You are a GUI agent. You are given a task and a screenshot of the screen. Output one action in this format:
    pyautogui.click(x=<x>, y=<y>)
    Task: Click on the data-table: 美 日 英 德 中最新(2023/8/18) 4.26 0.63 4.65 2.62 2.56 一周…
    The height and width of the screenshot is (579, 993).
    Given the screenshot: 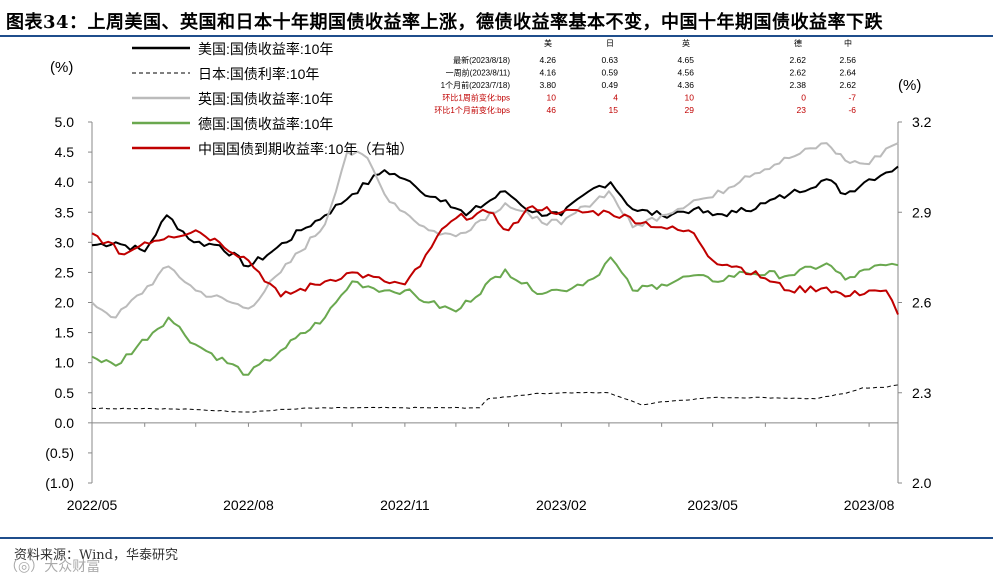 What is the action you would take?
    pyautogui.click(x=645, y=76)
    